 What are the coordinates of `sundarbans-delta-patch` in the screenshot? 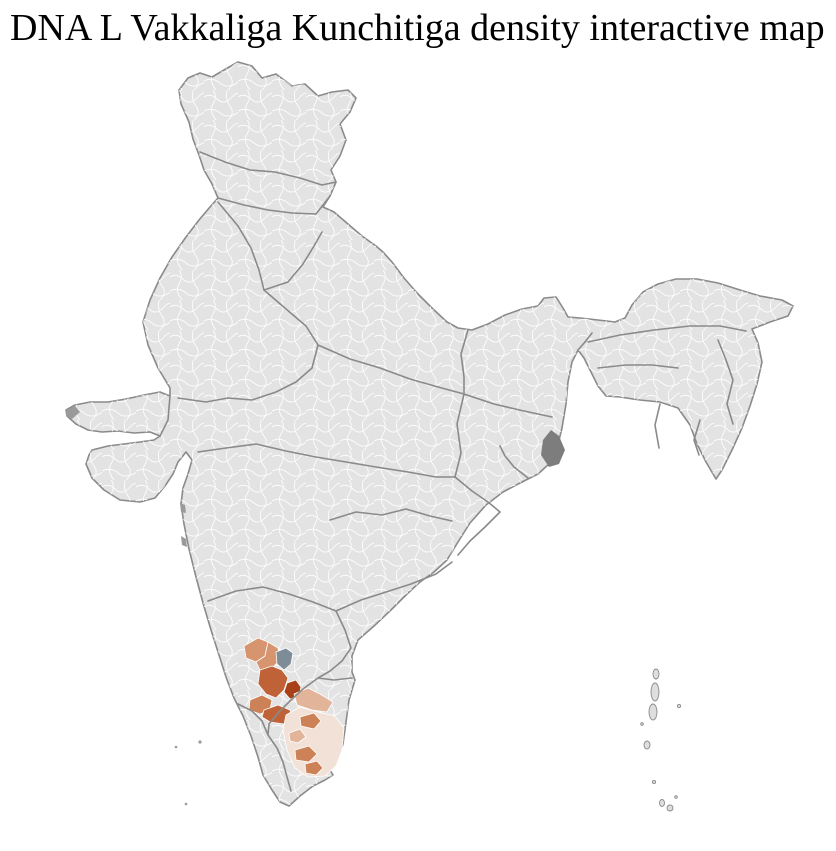 It's located at (553, 448).